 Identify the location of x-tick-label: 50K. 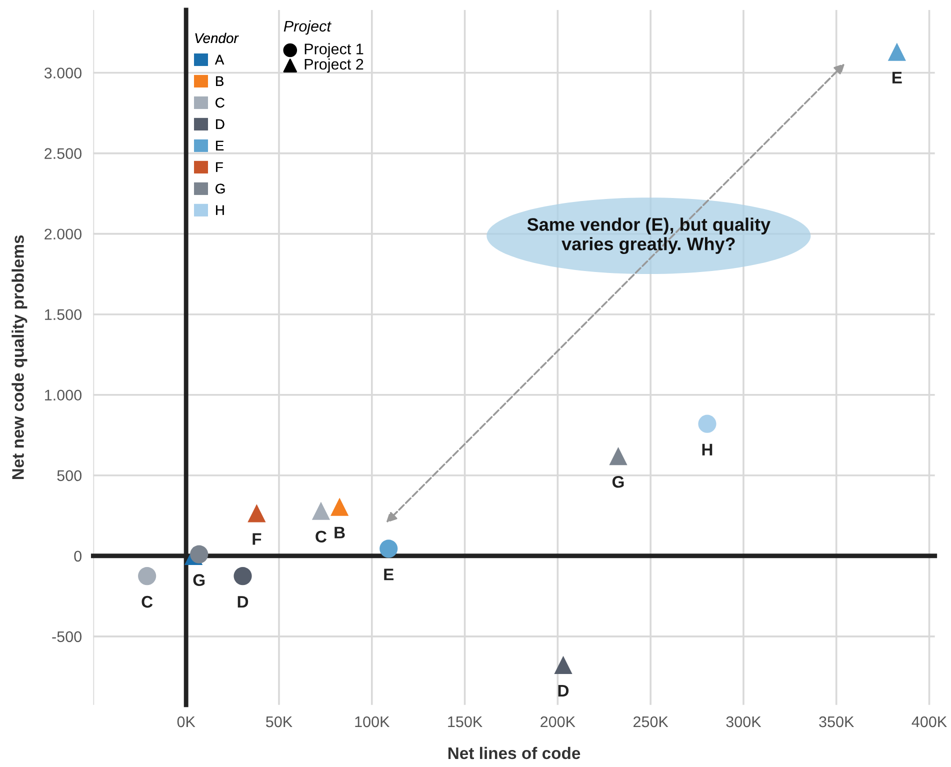
(279, 722).